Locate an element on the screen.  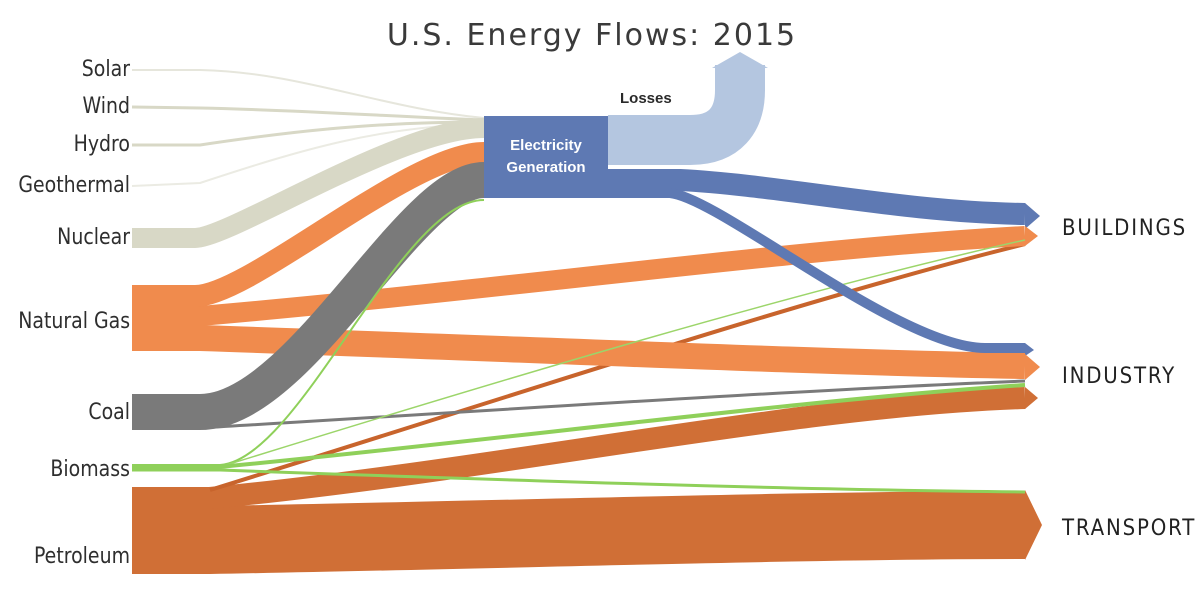
industry-arrowhead-gas is located at coordinates (1032, 367).